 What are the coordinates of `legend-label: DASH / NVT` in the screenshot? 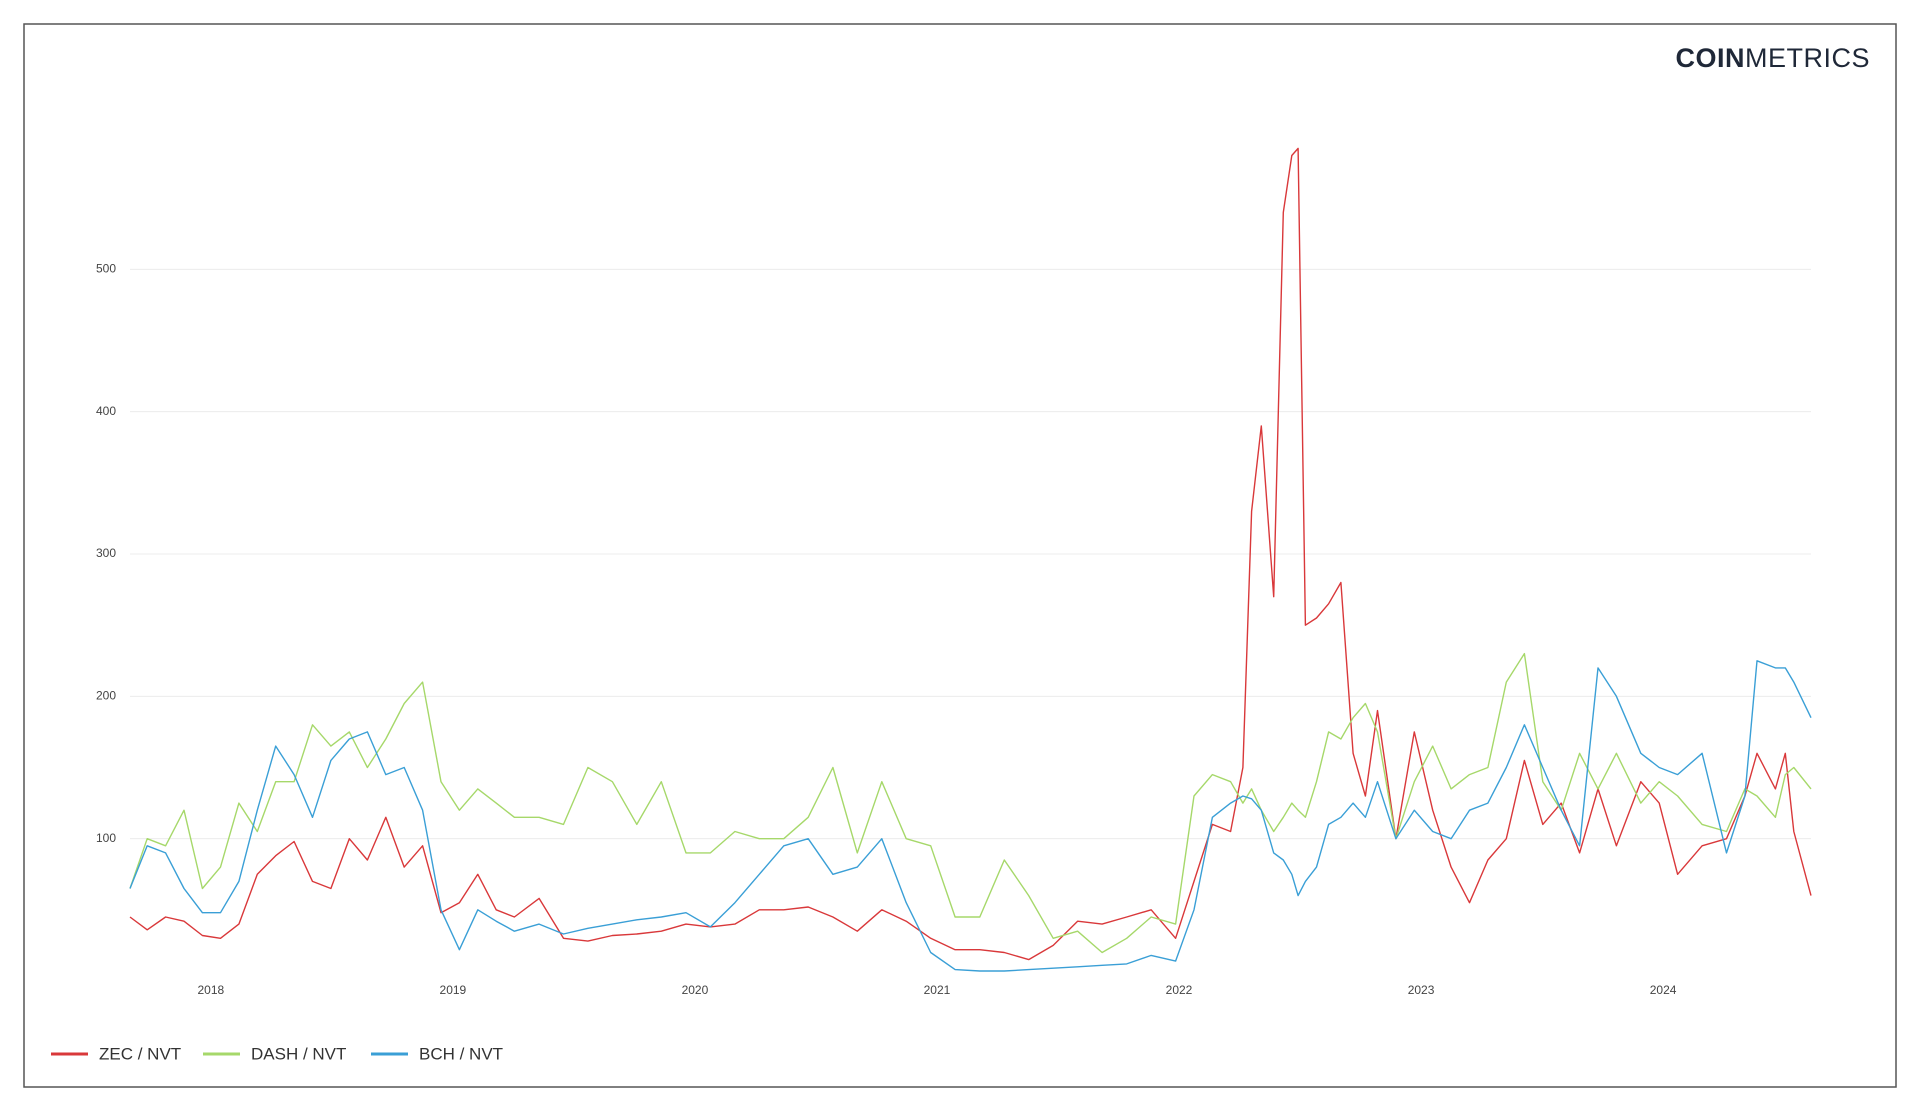 It's located at (298, 1053).